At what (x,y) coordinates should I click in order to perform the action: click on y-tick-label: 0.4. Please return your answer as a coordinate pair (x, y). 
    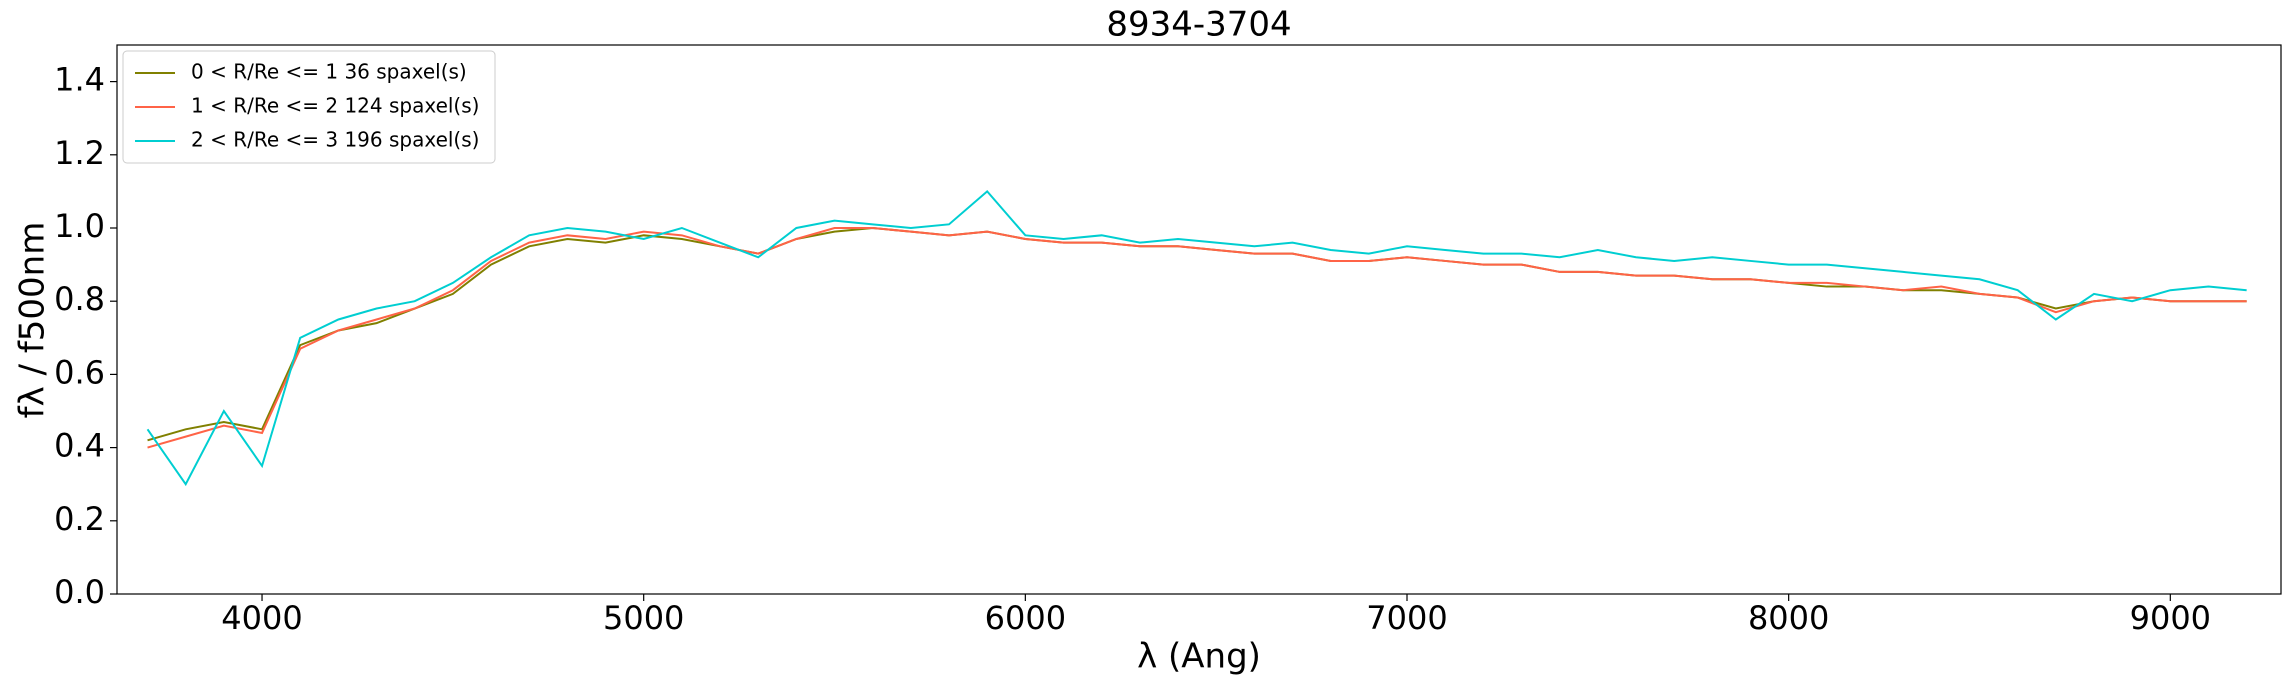
    Looking at the image, I should click on (79, 446).